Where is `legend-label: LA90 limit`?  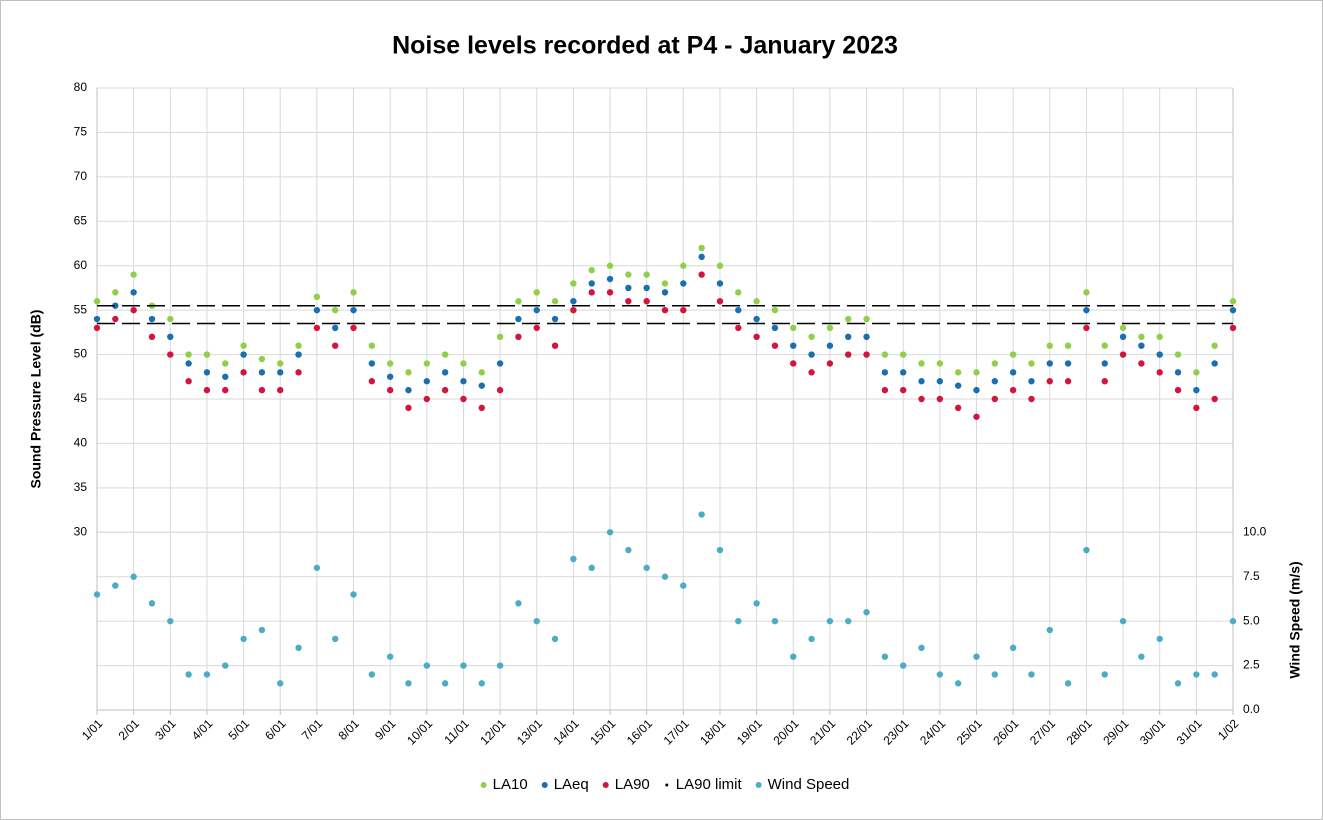
legend-label: LA90 limit is located at coordinates (709, 784).